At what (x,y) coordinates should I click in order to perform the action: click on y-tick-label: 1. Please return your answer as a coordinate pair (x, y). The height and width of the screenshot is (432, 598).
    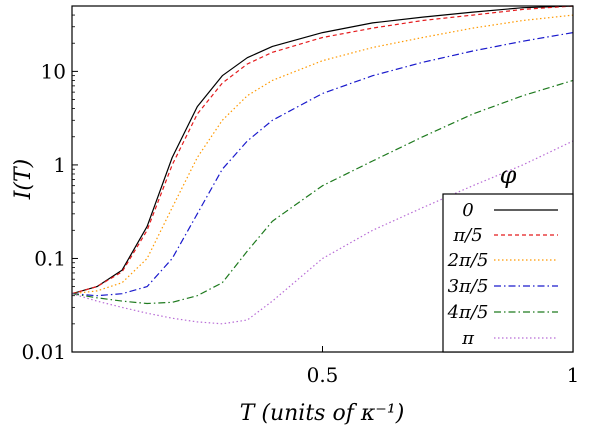
    Looking at the image, I should click on (59, 165).